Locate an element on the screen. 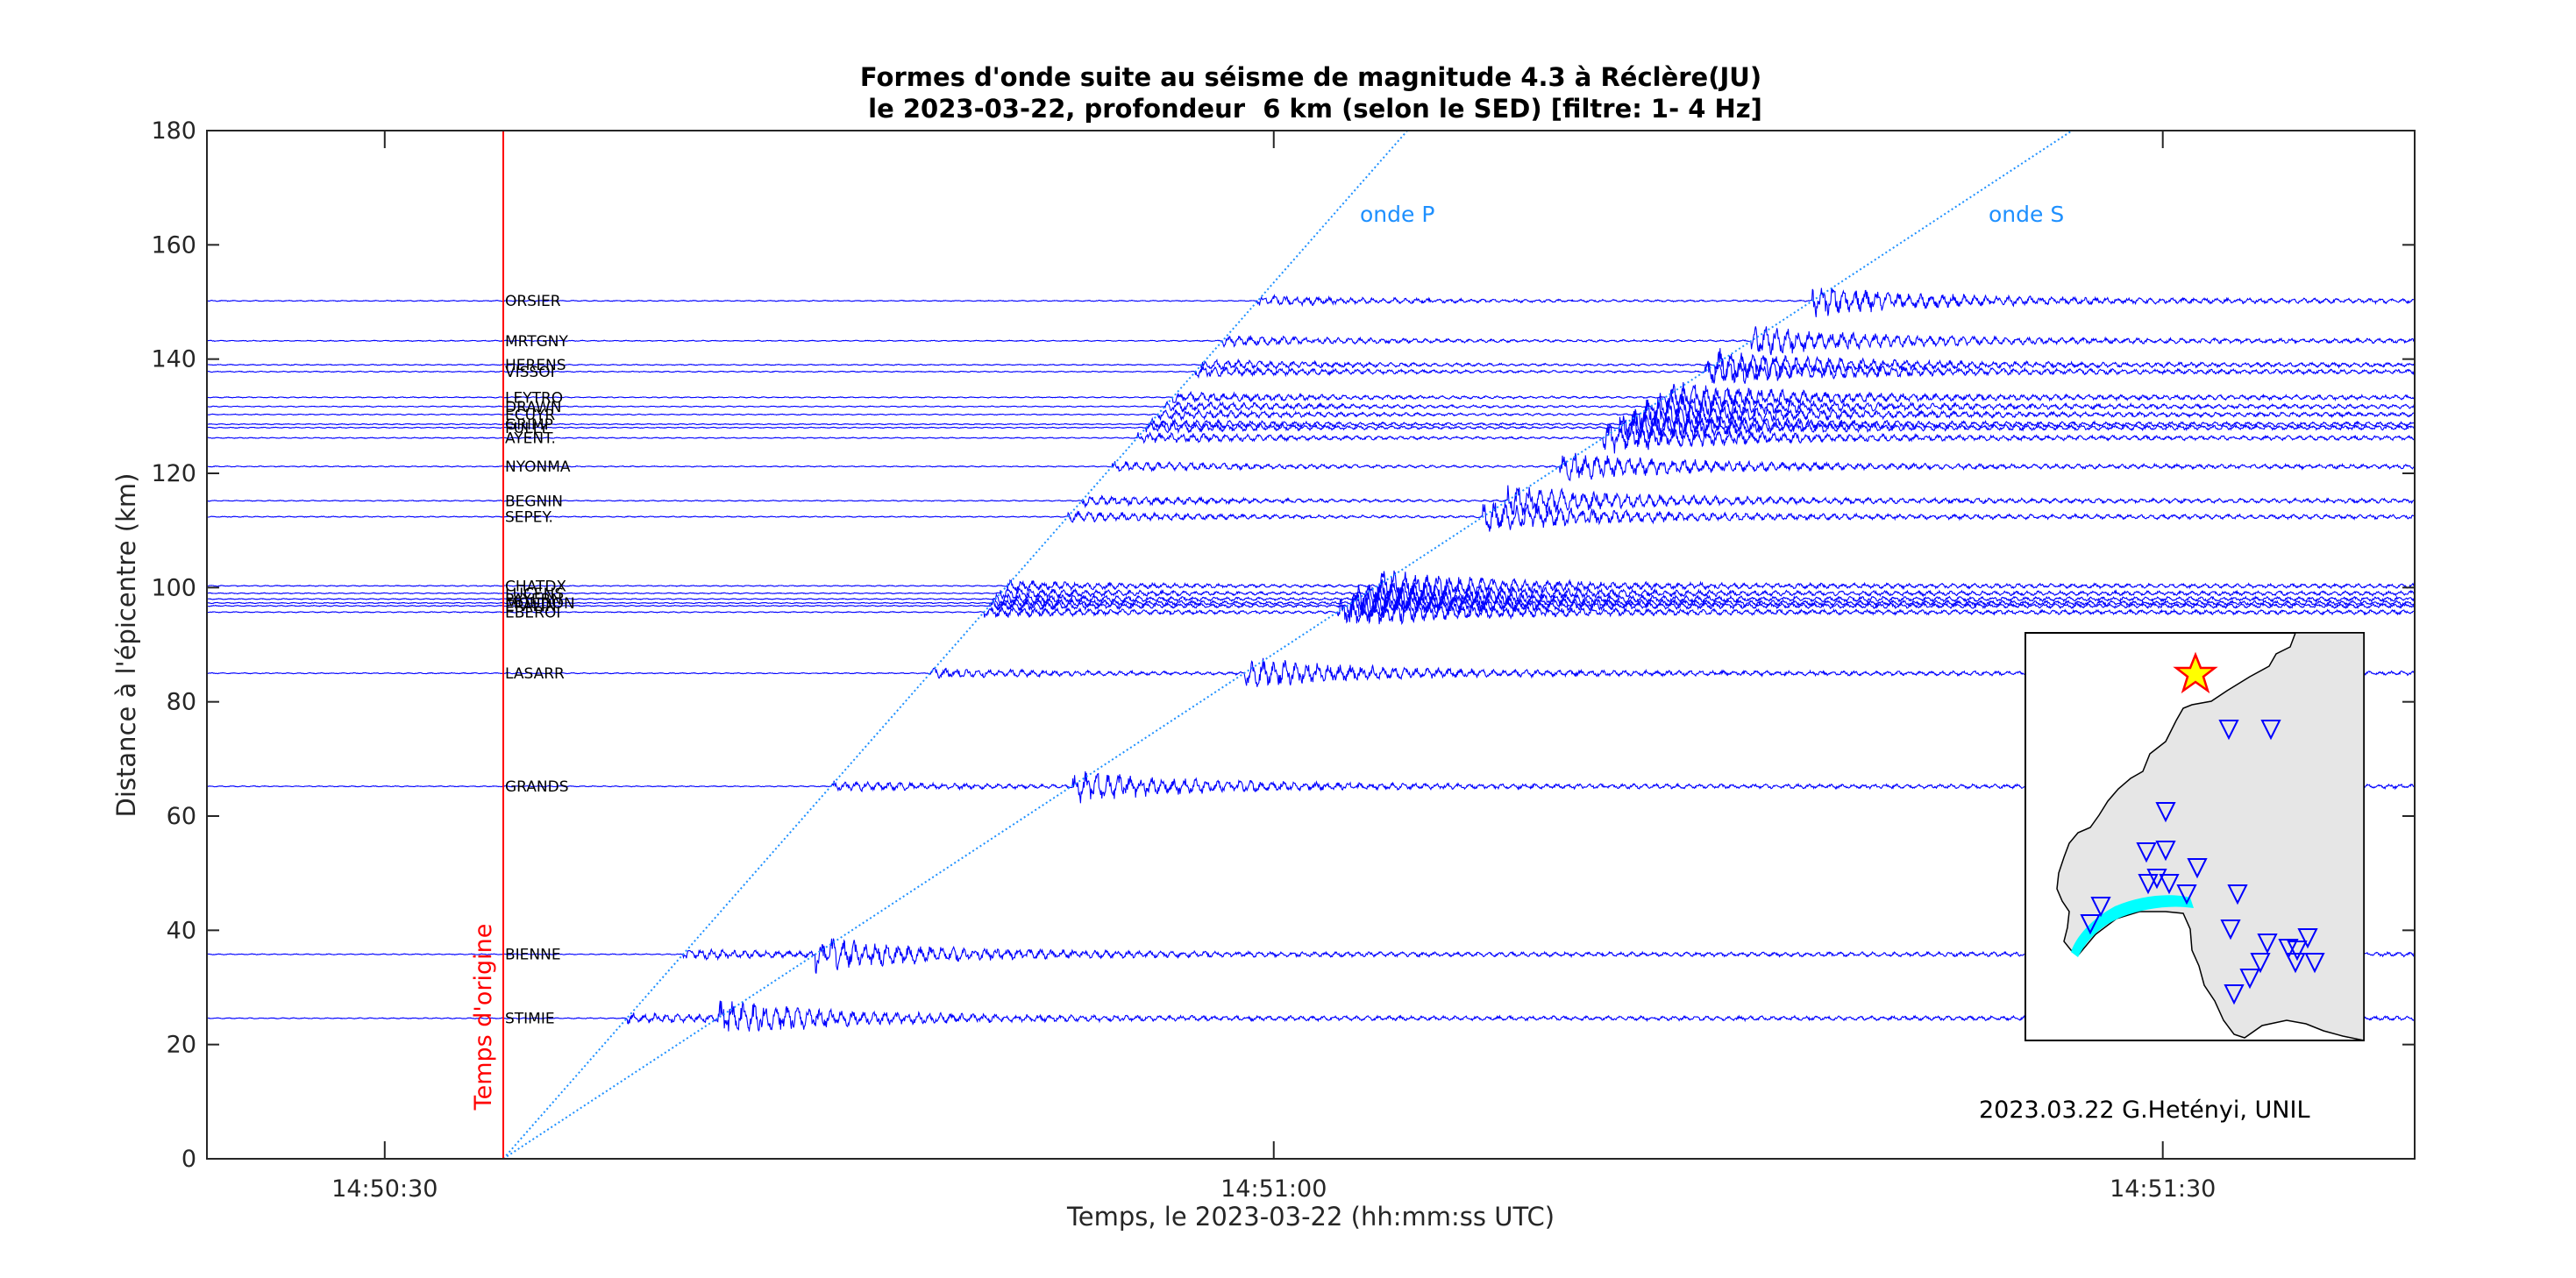 The height and width of the screenshot is (1278, 2576). station-label: BIENNE is located at coordinates (533, 955).